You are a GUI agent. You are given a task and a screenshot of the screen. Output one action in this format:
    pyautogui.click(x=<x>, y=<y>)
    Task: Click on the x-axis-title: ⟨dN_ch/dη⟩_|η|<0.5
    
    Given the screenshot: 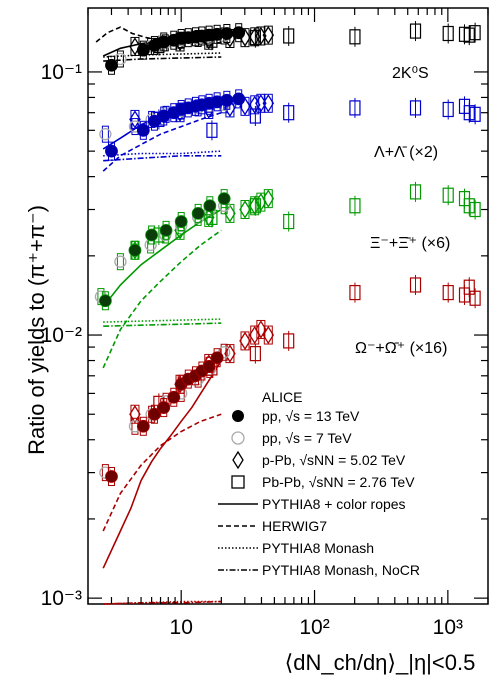 What is the action you would take?
    pyautogui.click(x=380, y=662)
    